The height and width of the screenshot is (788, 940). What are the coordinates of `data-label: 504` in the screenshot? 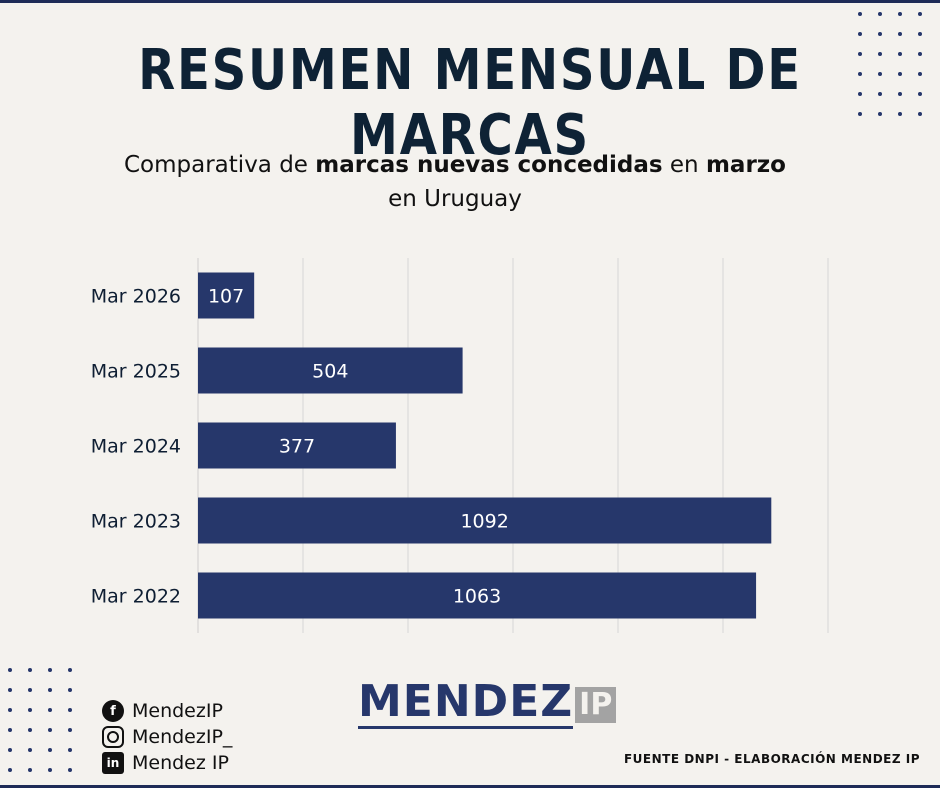 It's located at (330, 372).